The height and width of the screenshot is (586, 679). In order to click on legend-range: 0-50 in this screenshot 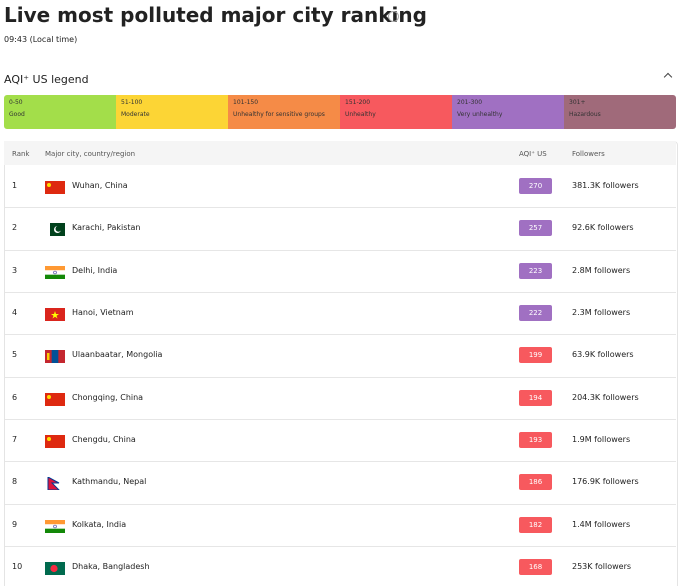, I will do `click(16, 102)`.